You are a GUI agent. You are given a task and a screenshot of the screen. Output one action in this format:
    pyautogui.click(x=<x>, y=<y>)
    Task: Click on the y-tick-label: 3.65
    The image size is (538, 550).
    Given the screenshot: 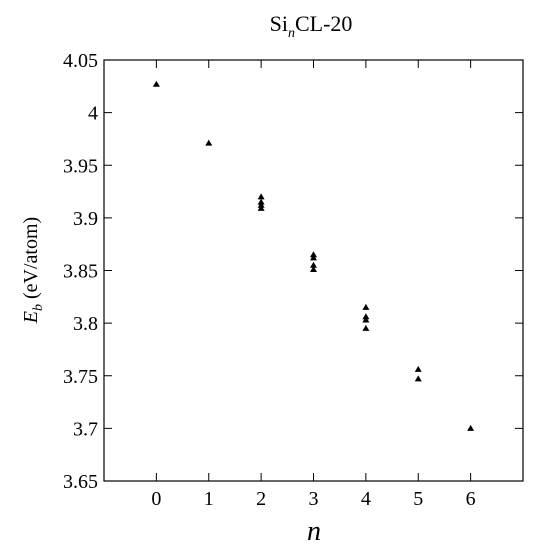 What is the action you would take?
    pyautogui.click(x=80, y=482)
    